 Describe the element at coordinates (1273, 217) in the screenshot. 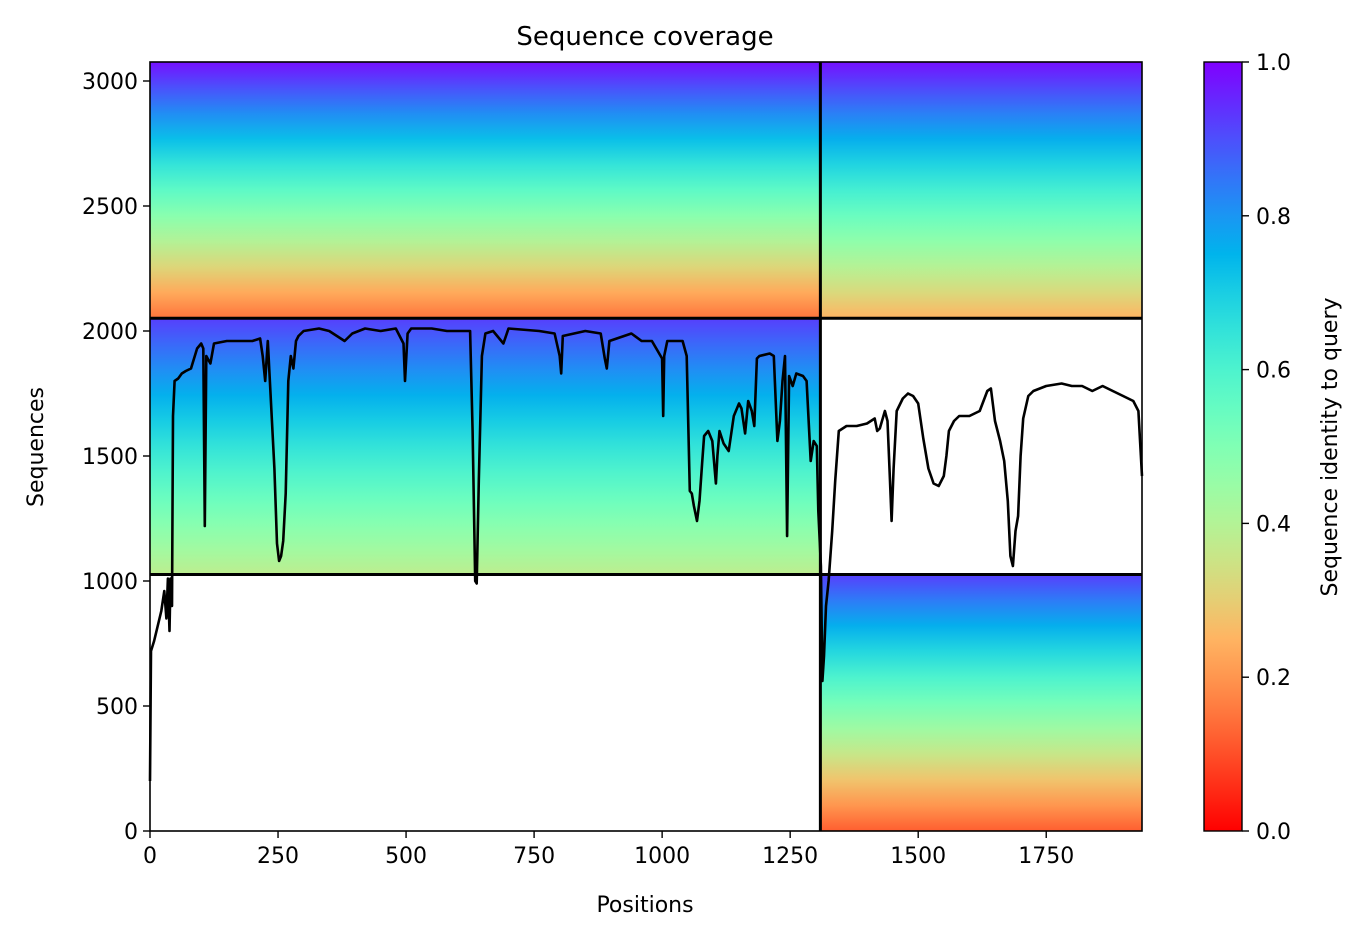

I see `colorbar-tick-label: 0.8` at that location.